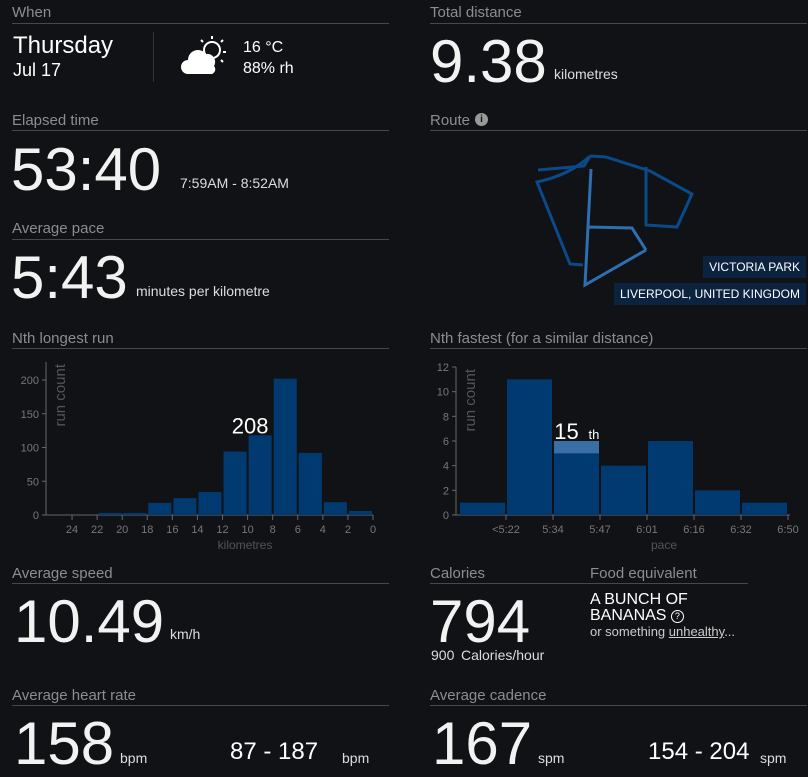 This screenshot has width=808, height=777. Describe the element at coordinates (62, 573) in the screenshot. I see `speed-title: Average speed` at that location.